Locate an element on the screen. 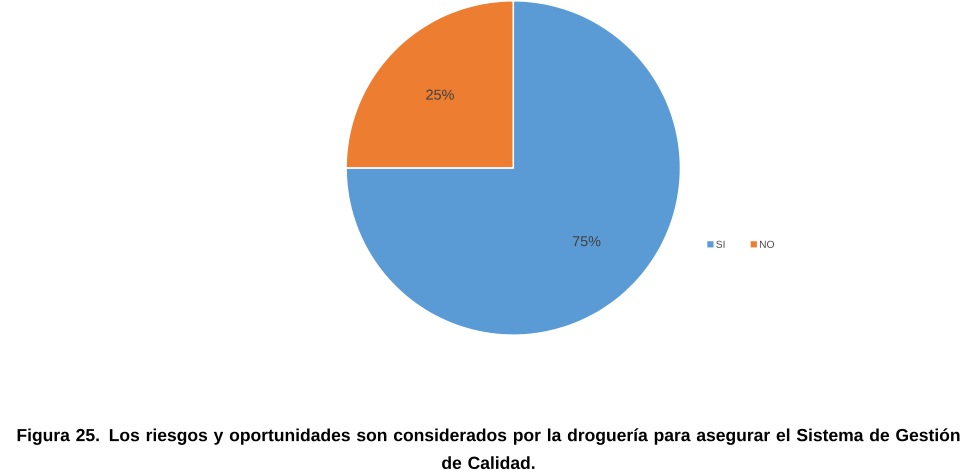 The width and height of the screenshot is (977, 472). text: Figura 25. Los riesgos y oportunidades son considerados por la droguería para asegurar el Sistema de Gestión de Calidad. is located at coordinates (489, 448).